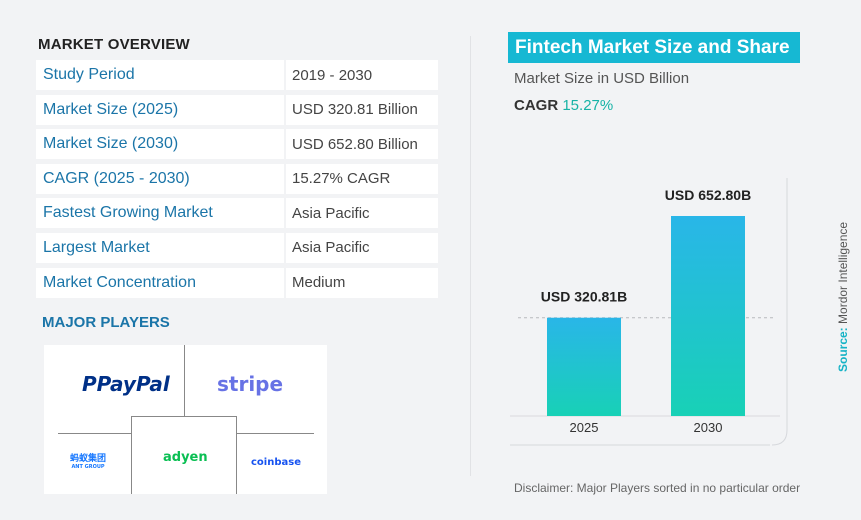 This screenshot has height=520, width=861. Describe the element at coordinates (843, 272) in the screenshot. I see `source-value: Mordor Intelligence` at that location.